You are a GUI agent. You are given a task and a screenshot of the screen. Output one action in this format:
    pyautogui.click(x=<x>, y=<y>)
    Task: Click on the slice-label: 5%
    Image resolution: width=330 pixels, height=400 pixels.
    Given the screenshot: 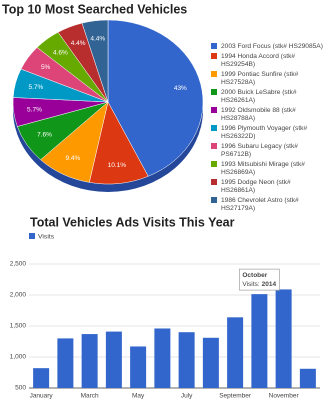 What is the action you would take?
    pyautogui.click(x=46, y=67)
    